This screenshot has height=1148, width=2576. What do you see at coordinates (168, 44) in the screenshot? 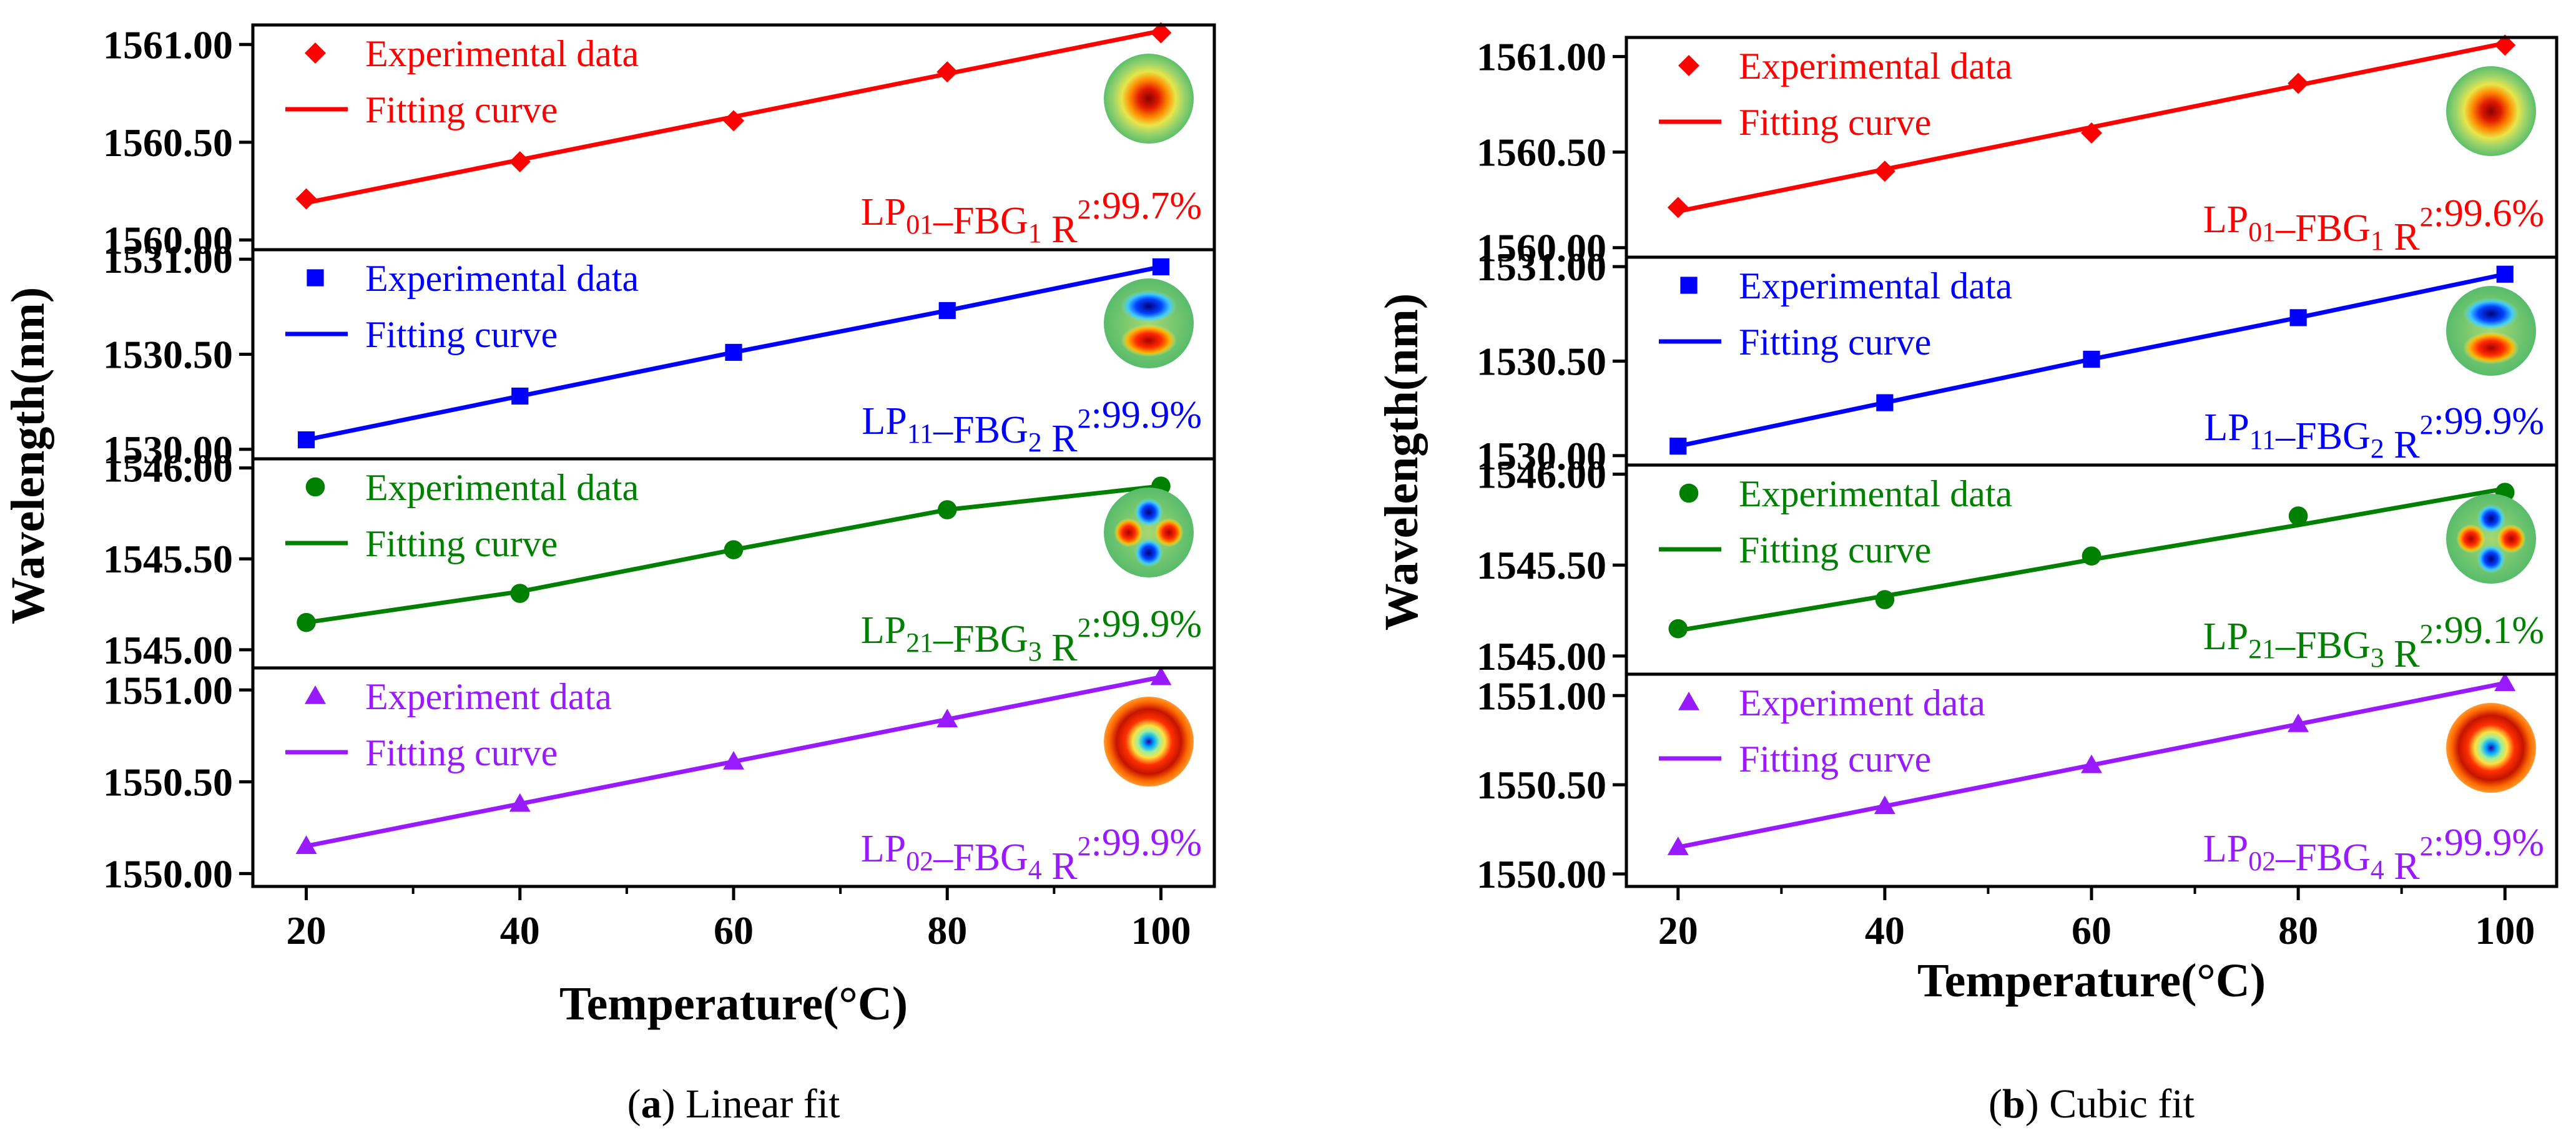
I see `y-tick-label: 1561.00` at bounding box center [168, 44].